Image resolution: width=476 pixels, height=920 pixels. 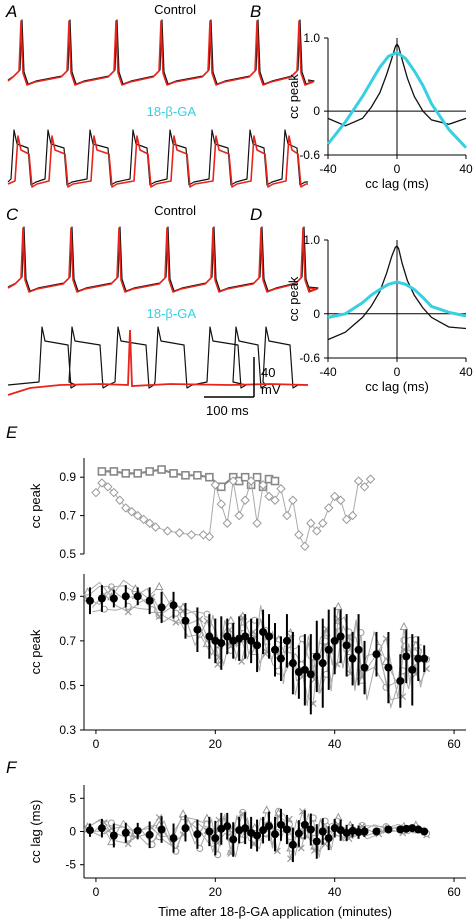 I want to click on cc-curve-control, so click(x=397, y=292).